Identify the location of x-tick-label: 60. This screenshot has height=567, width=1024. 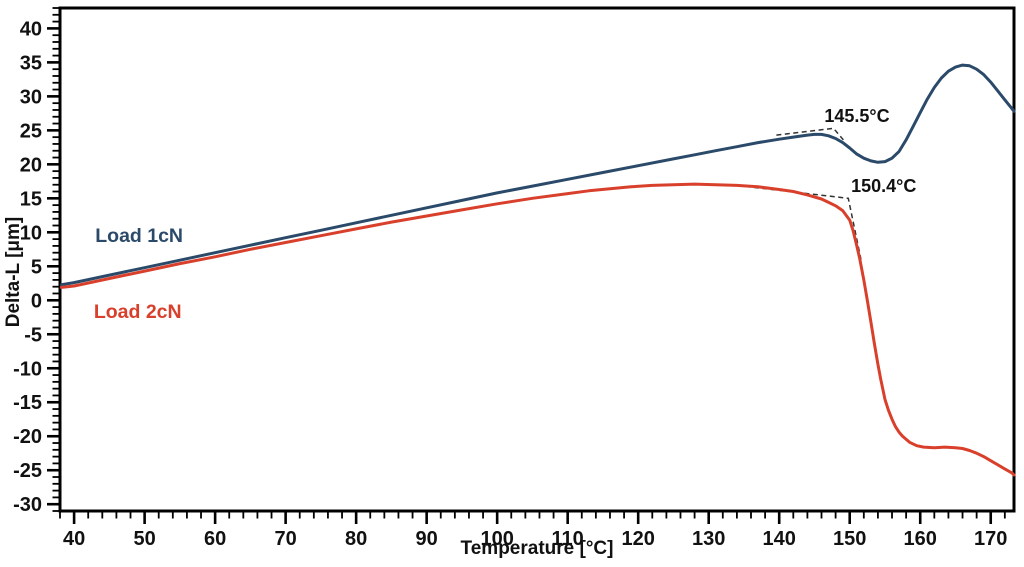
(215, 539).